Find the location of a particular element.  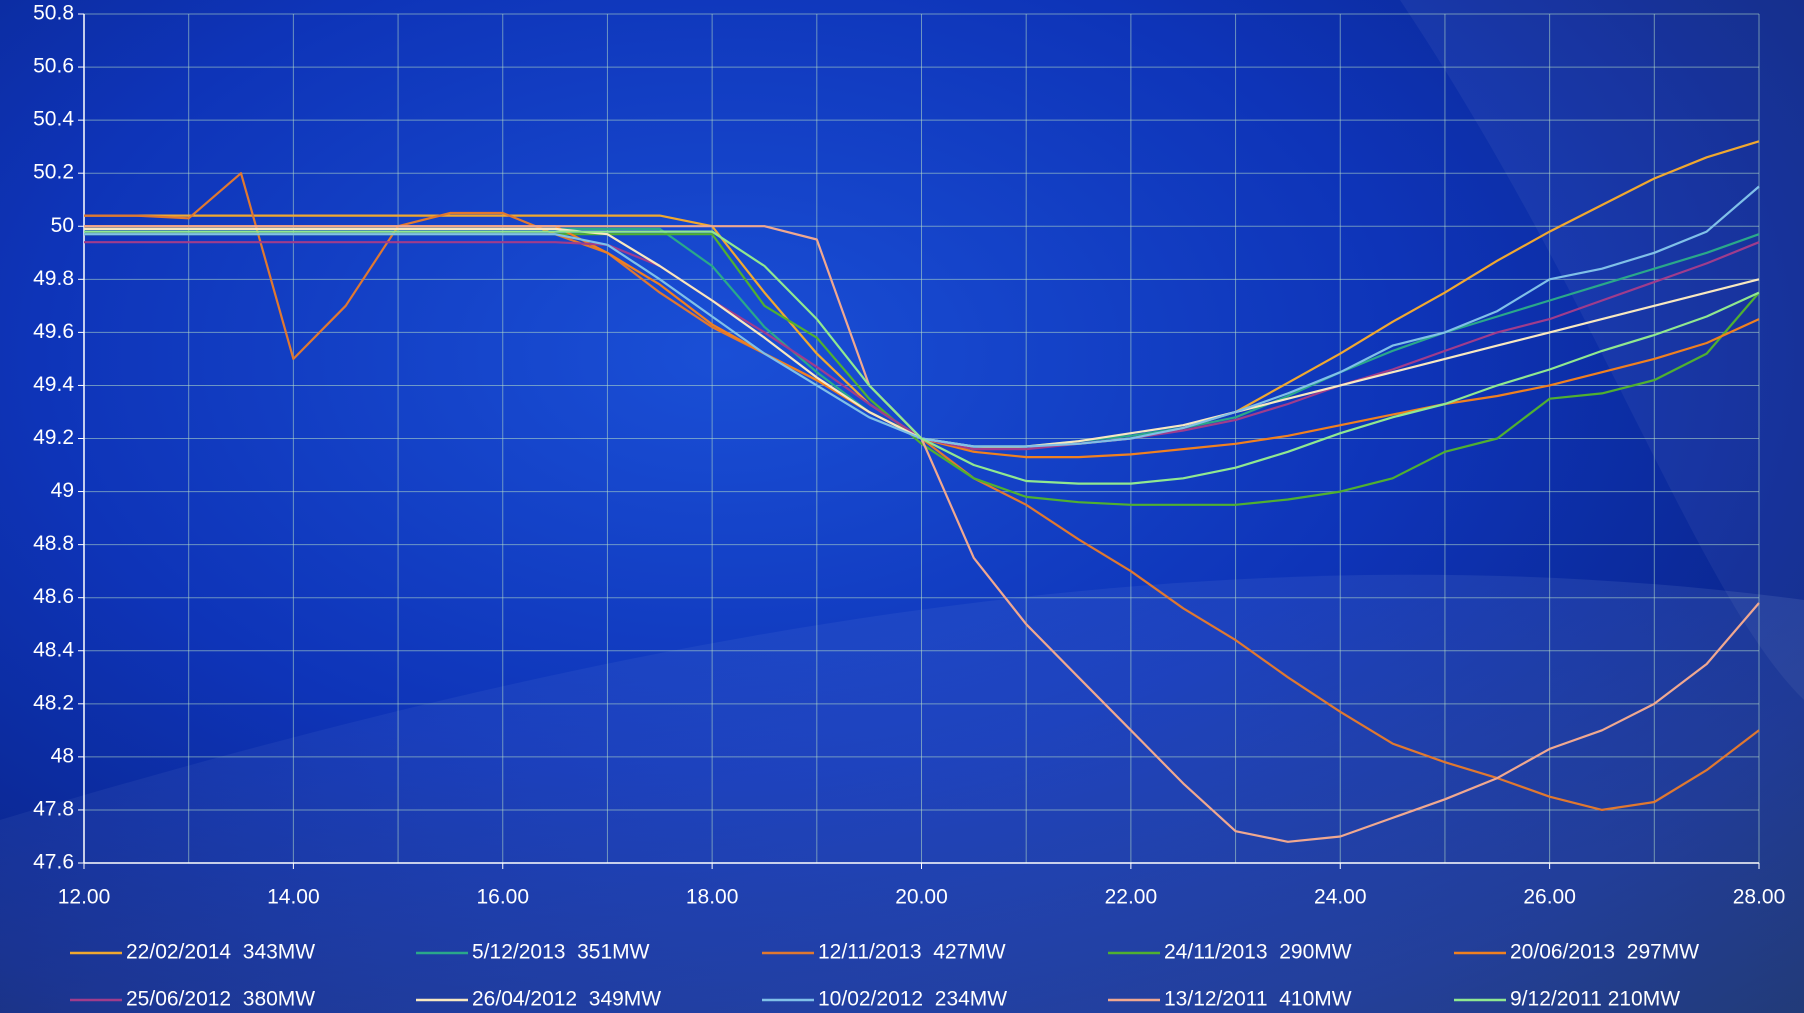

legend-label: 24/11/2013 290MW is located at coordinates (1258, 952).